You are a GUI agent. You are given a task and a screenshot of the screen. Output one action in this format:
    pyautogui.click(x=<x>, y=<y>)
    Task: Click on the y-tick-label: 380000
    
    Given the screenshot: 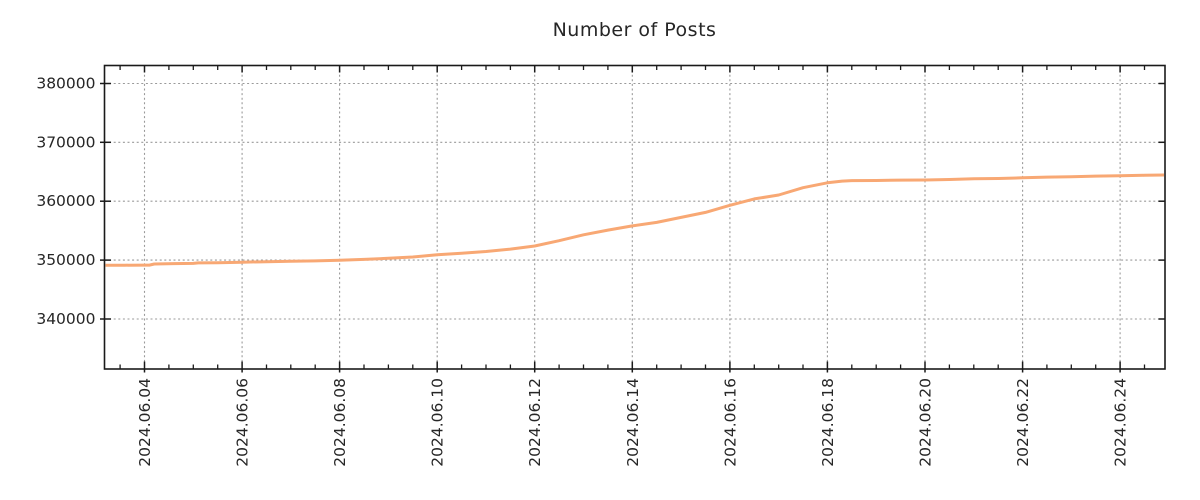 What is the action you would take?
    pyautogui.click(x=65, y=84)
    